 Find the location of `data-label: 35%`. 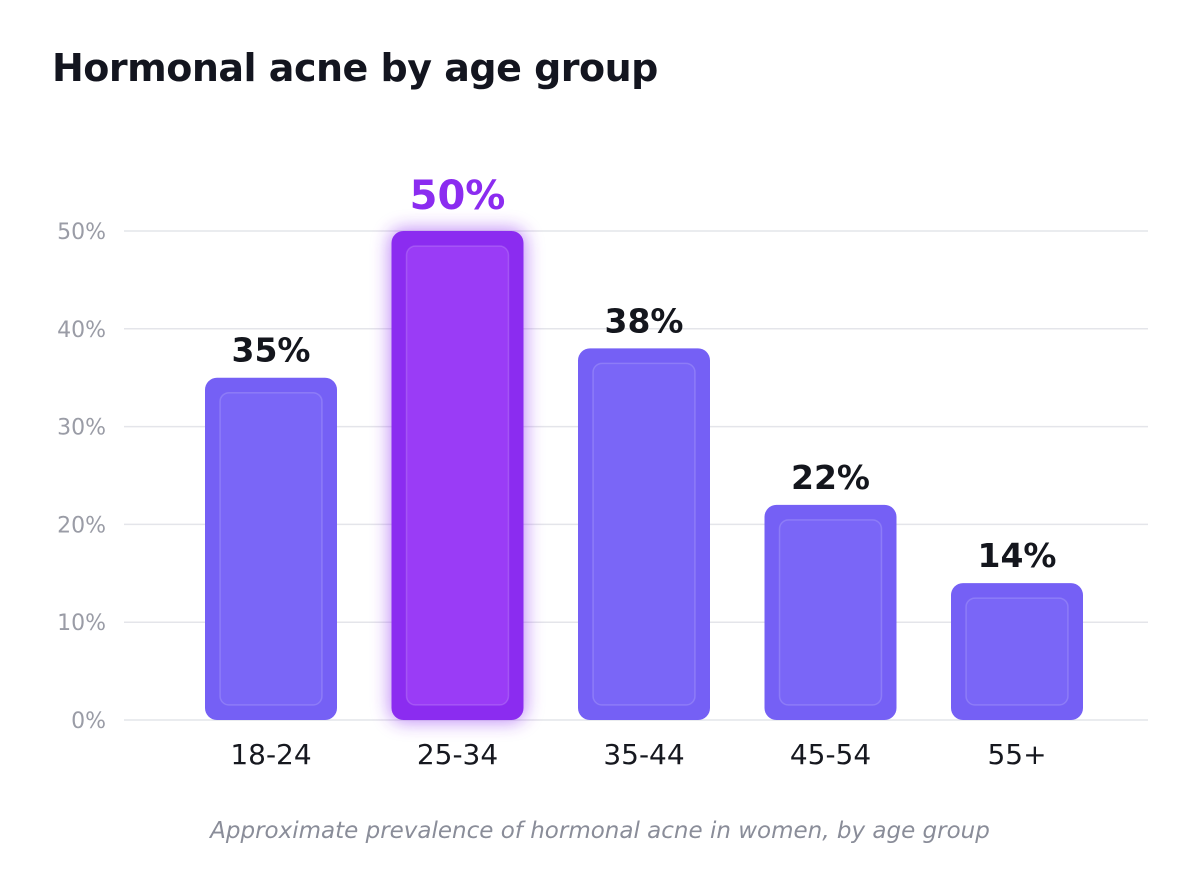

data-label: 35% is located at coordinates (271, 350).